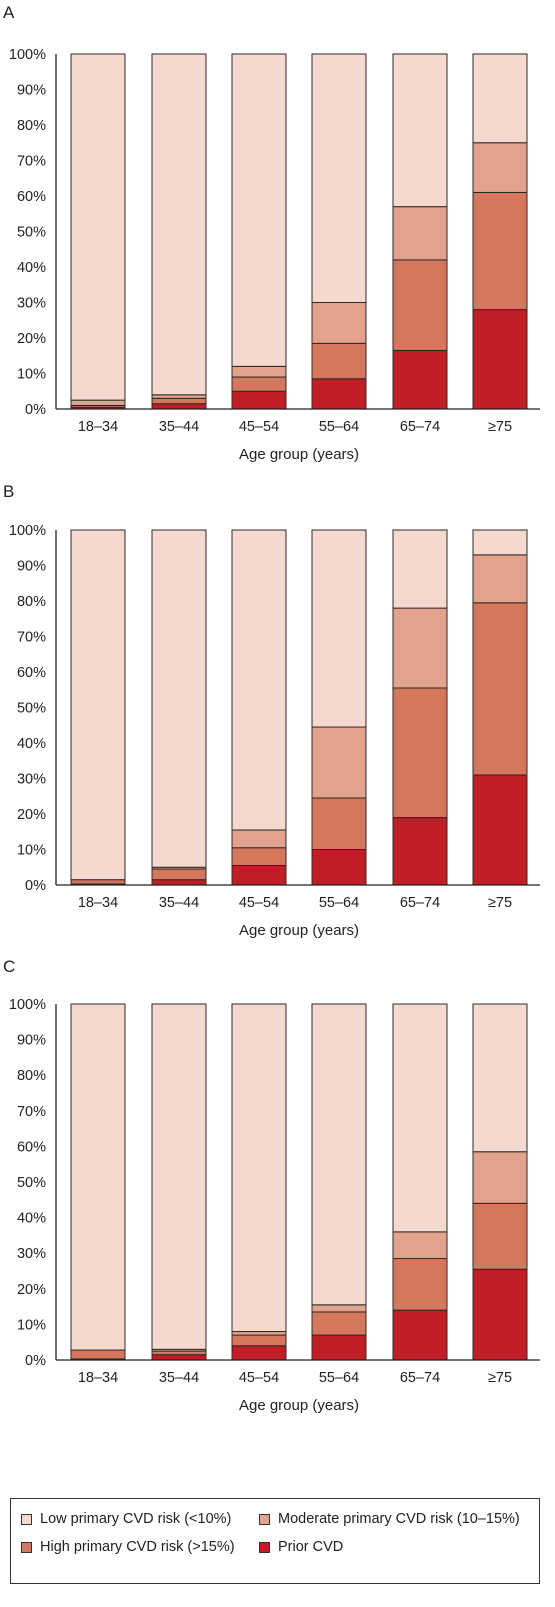 The height and width of the screenshot is (1607, 555). Describe the element at coordinates (264, 1519) in the screenshot. I see `legend-swatch-moderate` at that location.